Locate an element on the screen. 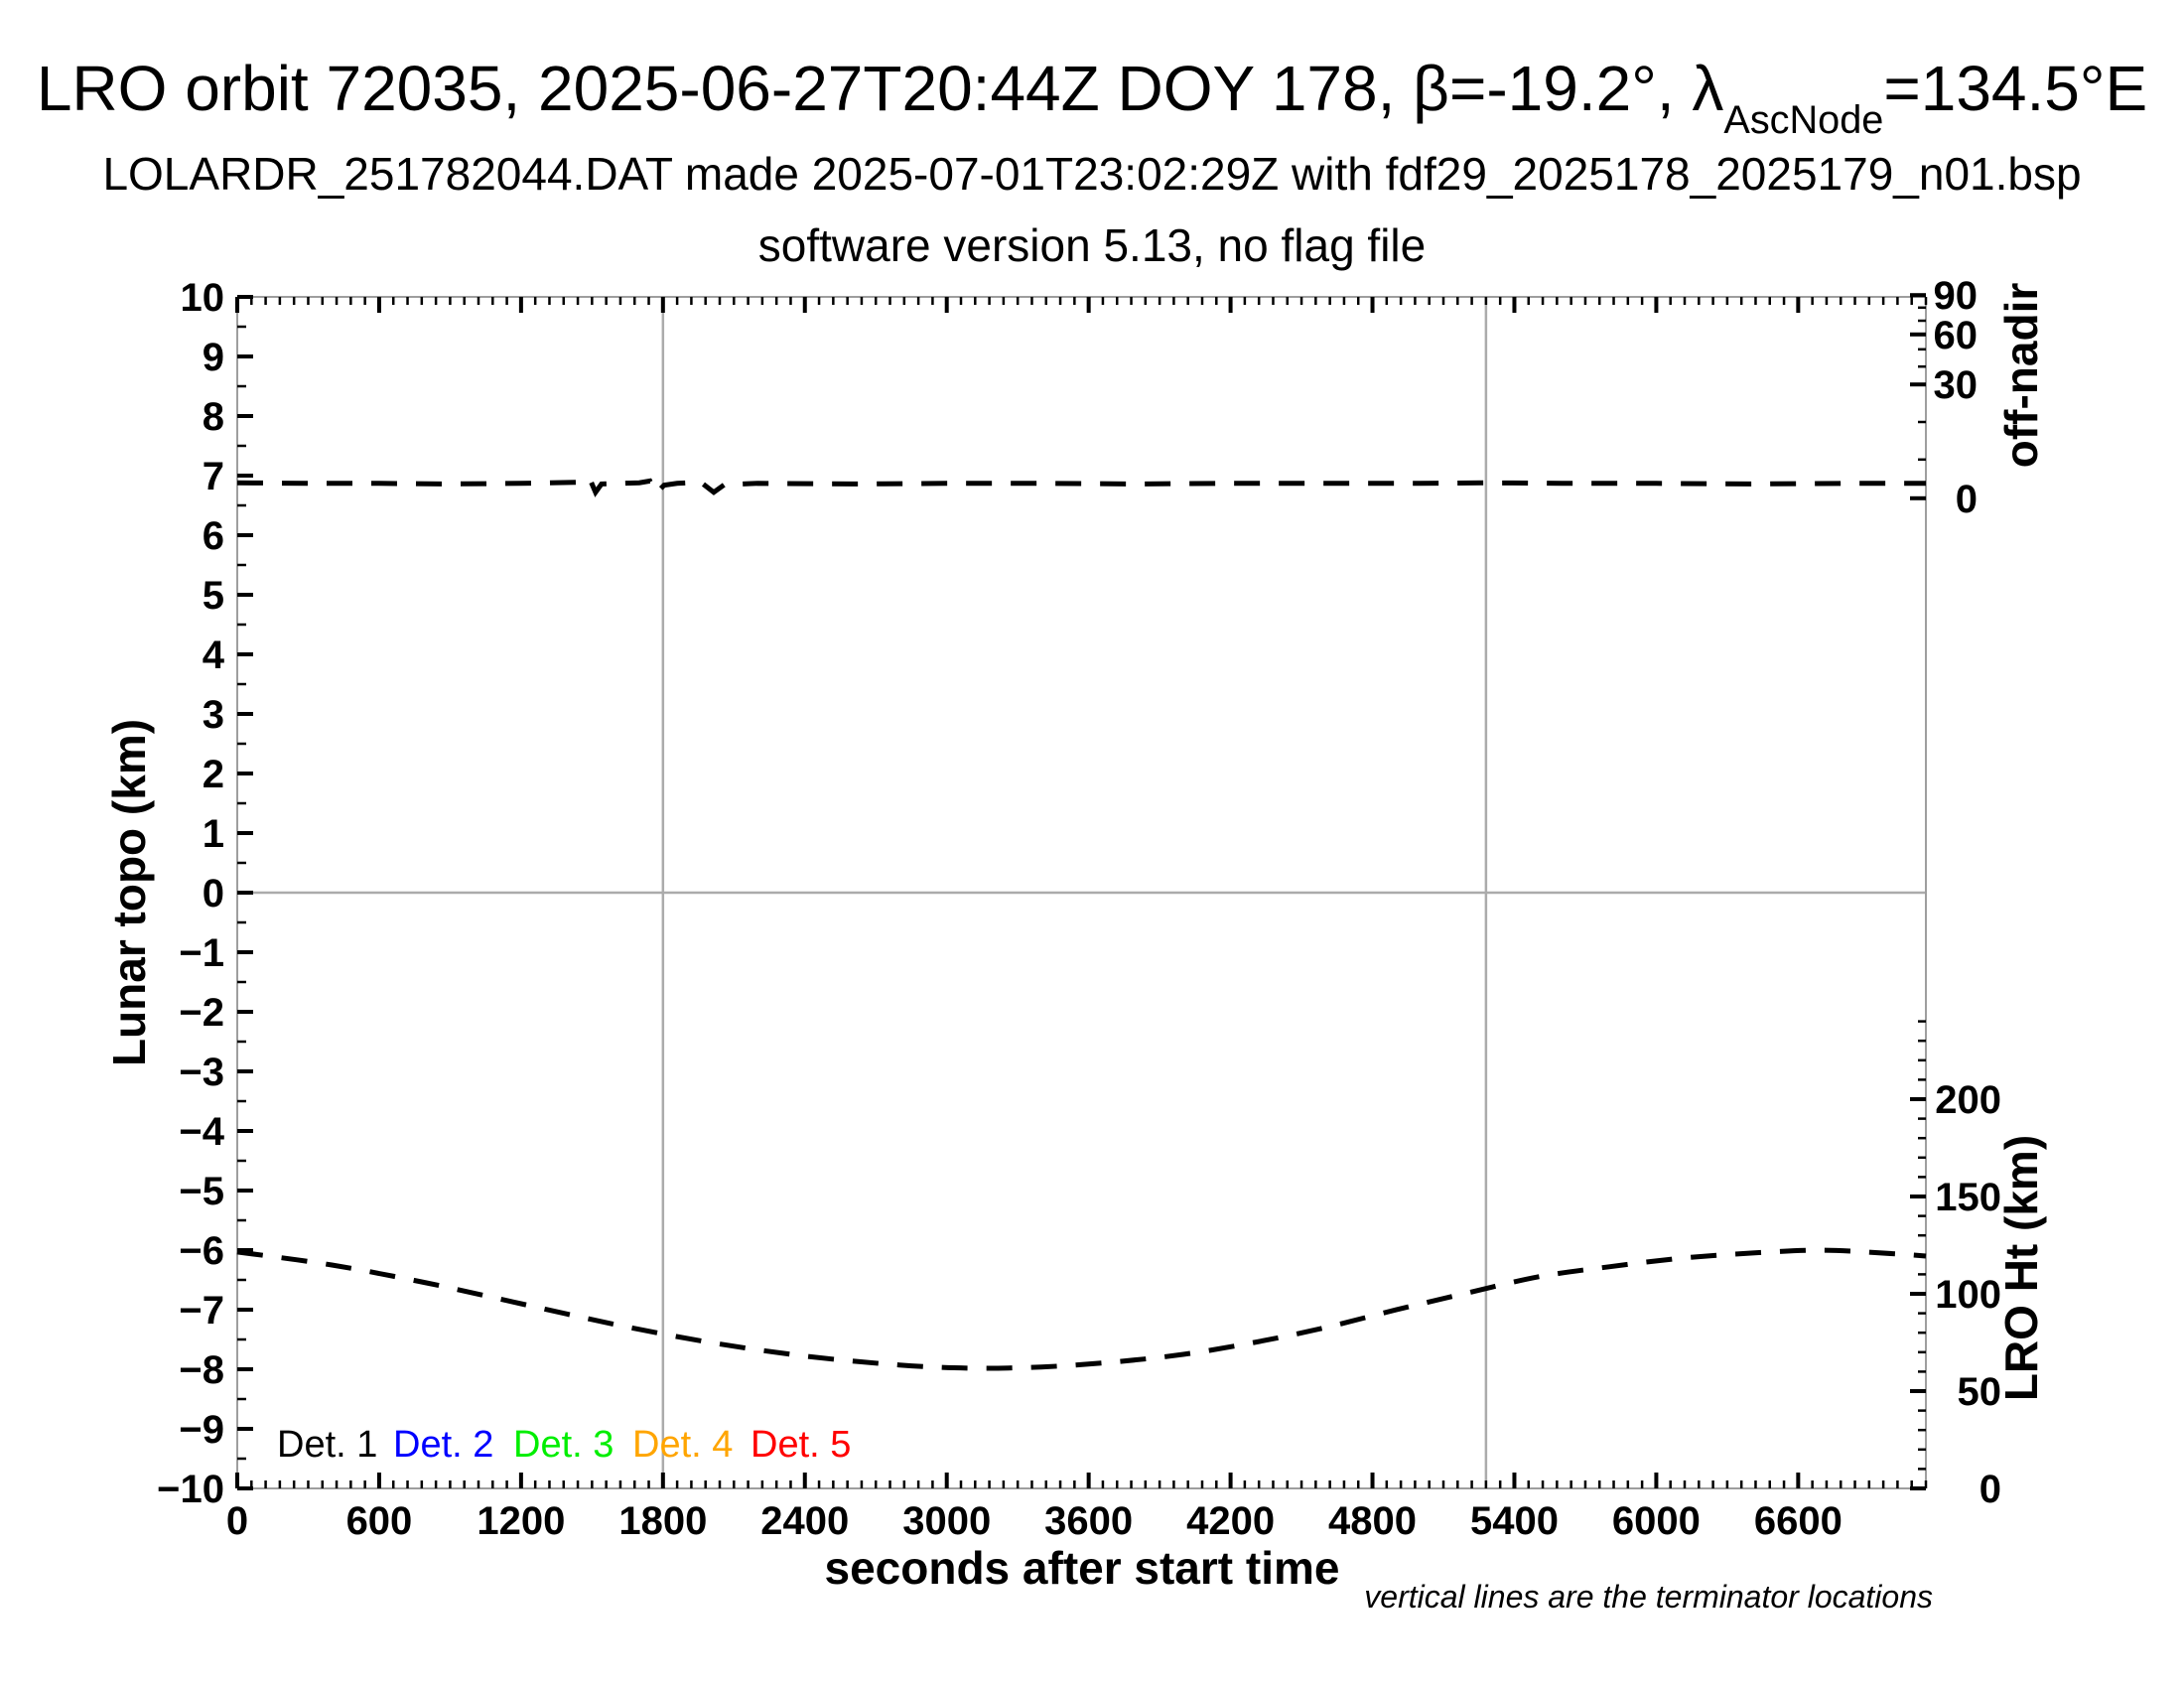 This screenshot has height=1688, width=2184. x-tick-label-4800: 4800 is located at coordinates (1372, 1521).